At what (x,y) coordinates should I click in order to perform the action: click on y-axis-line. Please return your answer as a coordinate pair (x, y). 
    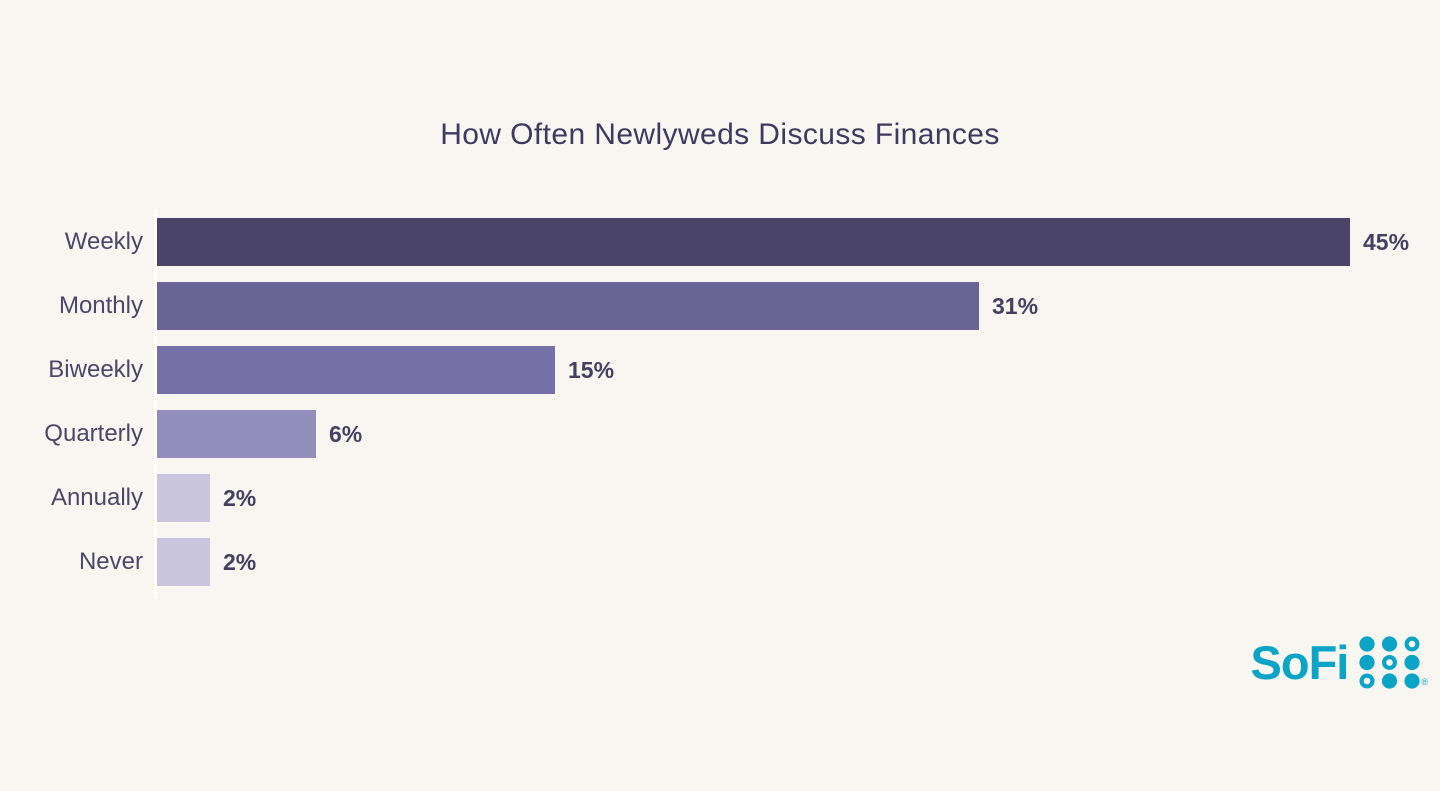
    Looking at the image, I should click on (155, 404).